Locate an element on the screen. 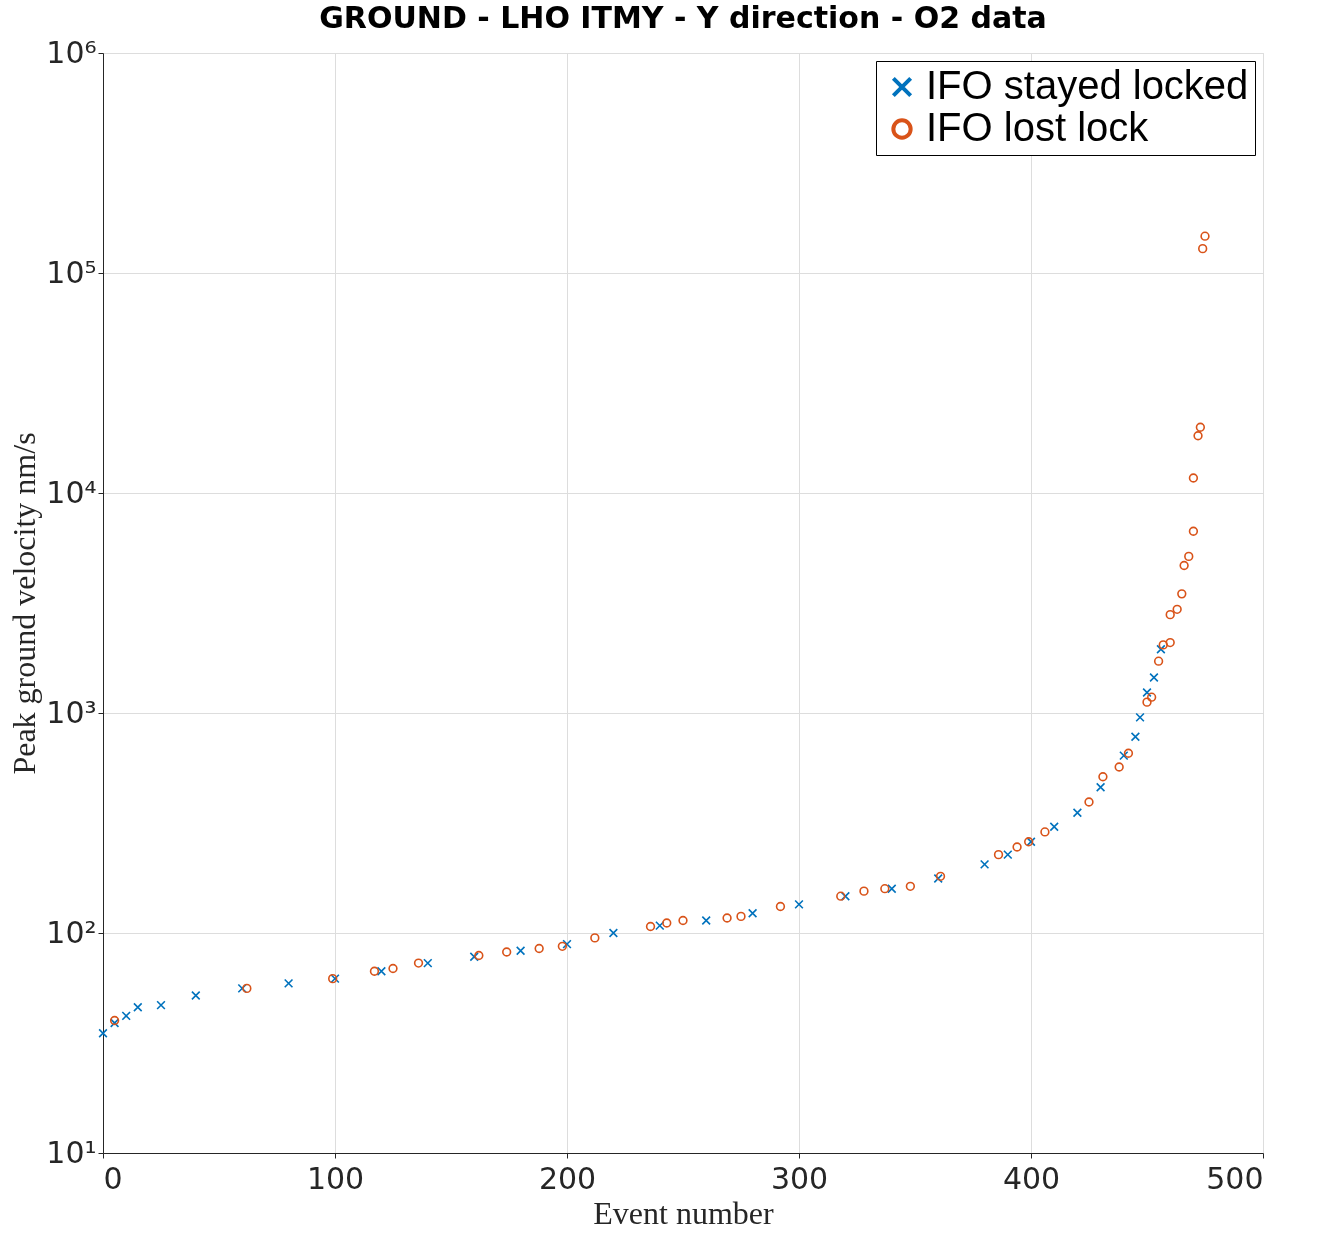 This screenshot has height=1256, width=1331. x-tick-label: 400 is located at coordinates (1031, 1178).